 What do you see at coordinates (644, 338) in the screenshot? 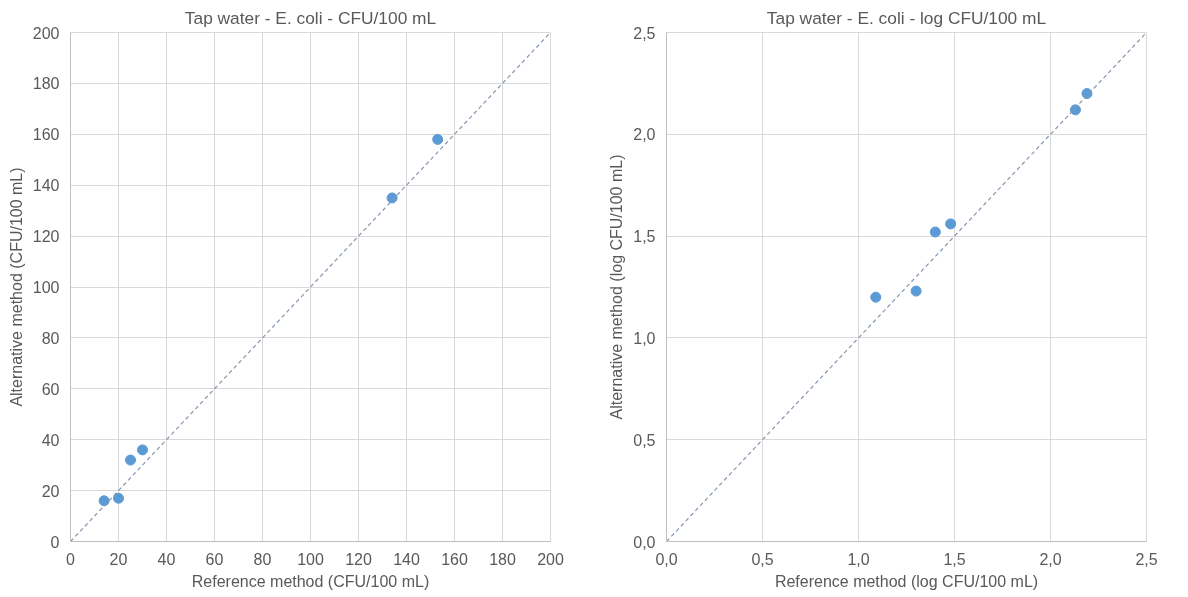
I see `y-tick-label: 1,0` at bounding box center [644, 338].